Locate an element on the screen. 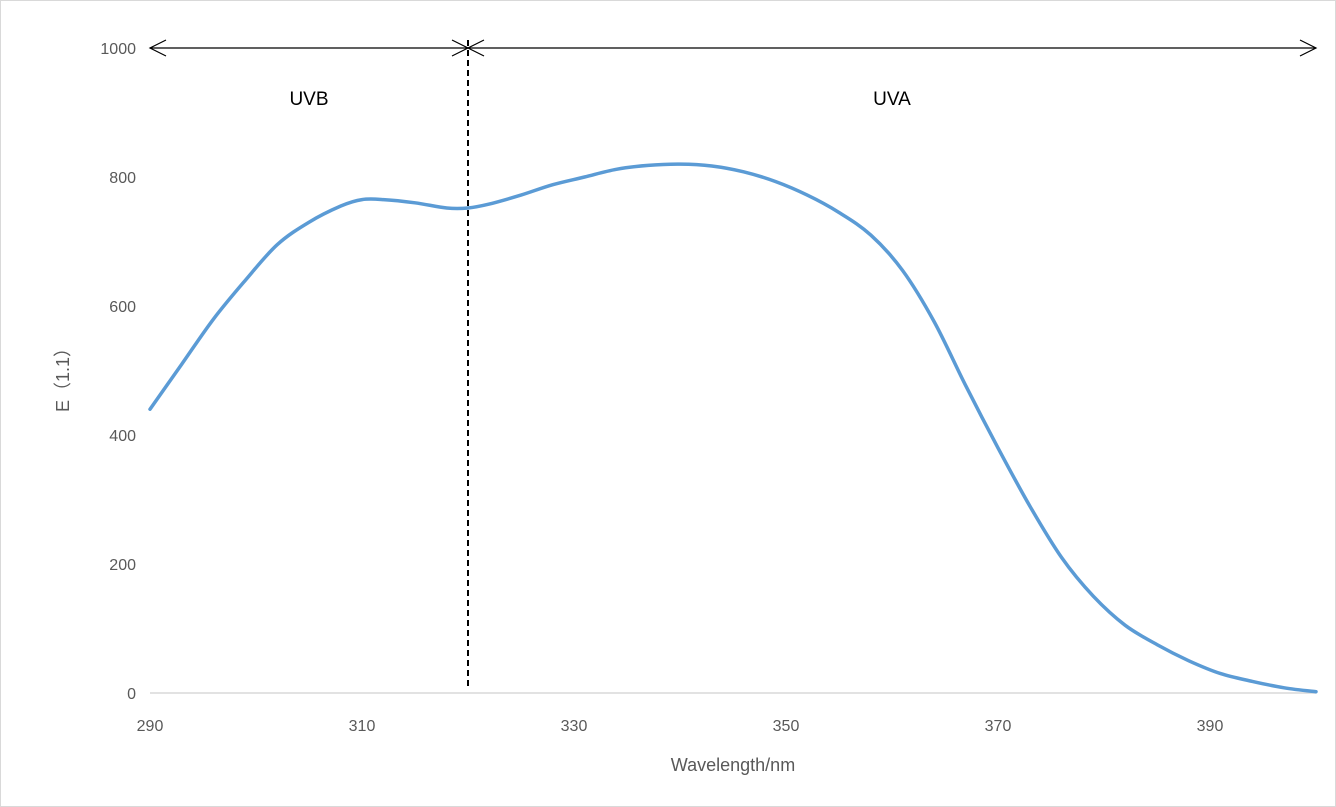  x-tick-label: 330 is located at coordinates (574, 726).